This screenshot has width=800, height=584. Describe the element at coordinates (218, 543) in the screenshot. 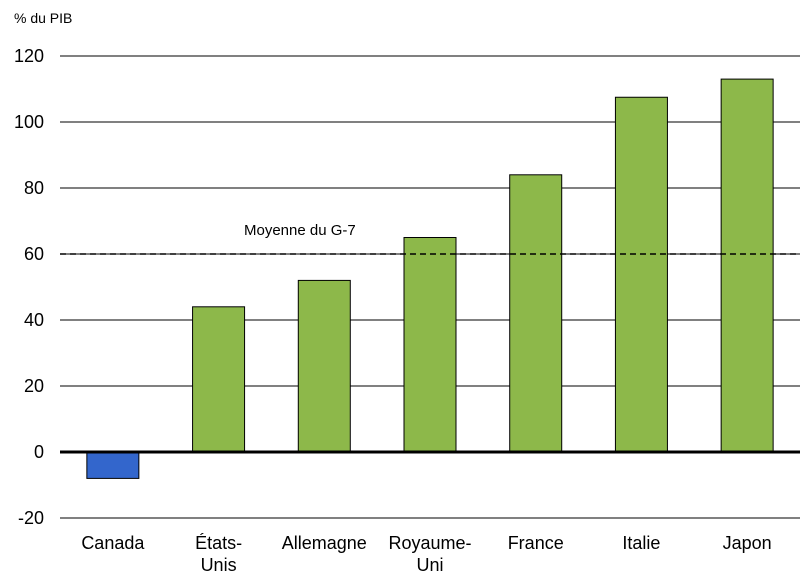

I see `x-category-label: États-` at that location.